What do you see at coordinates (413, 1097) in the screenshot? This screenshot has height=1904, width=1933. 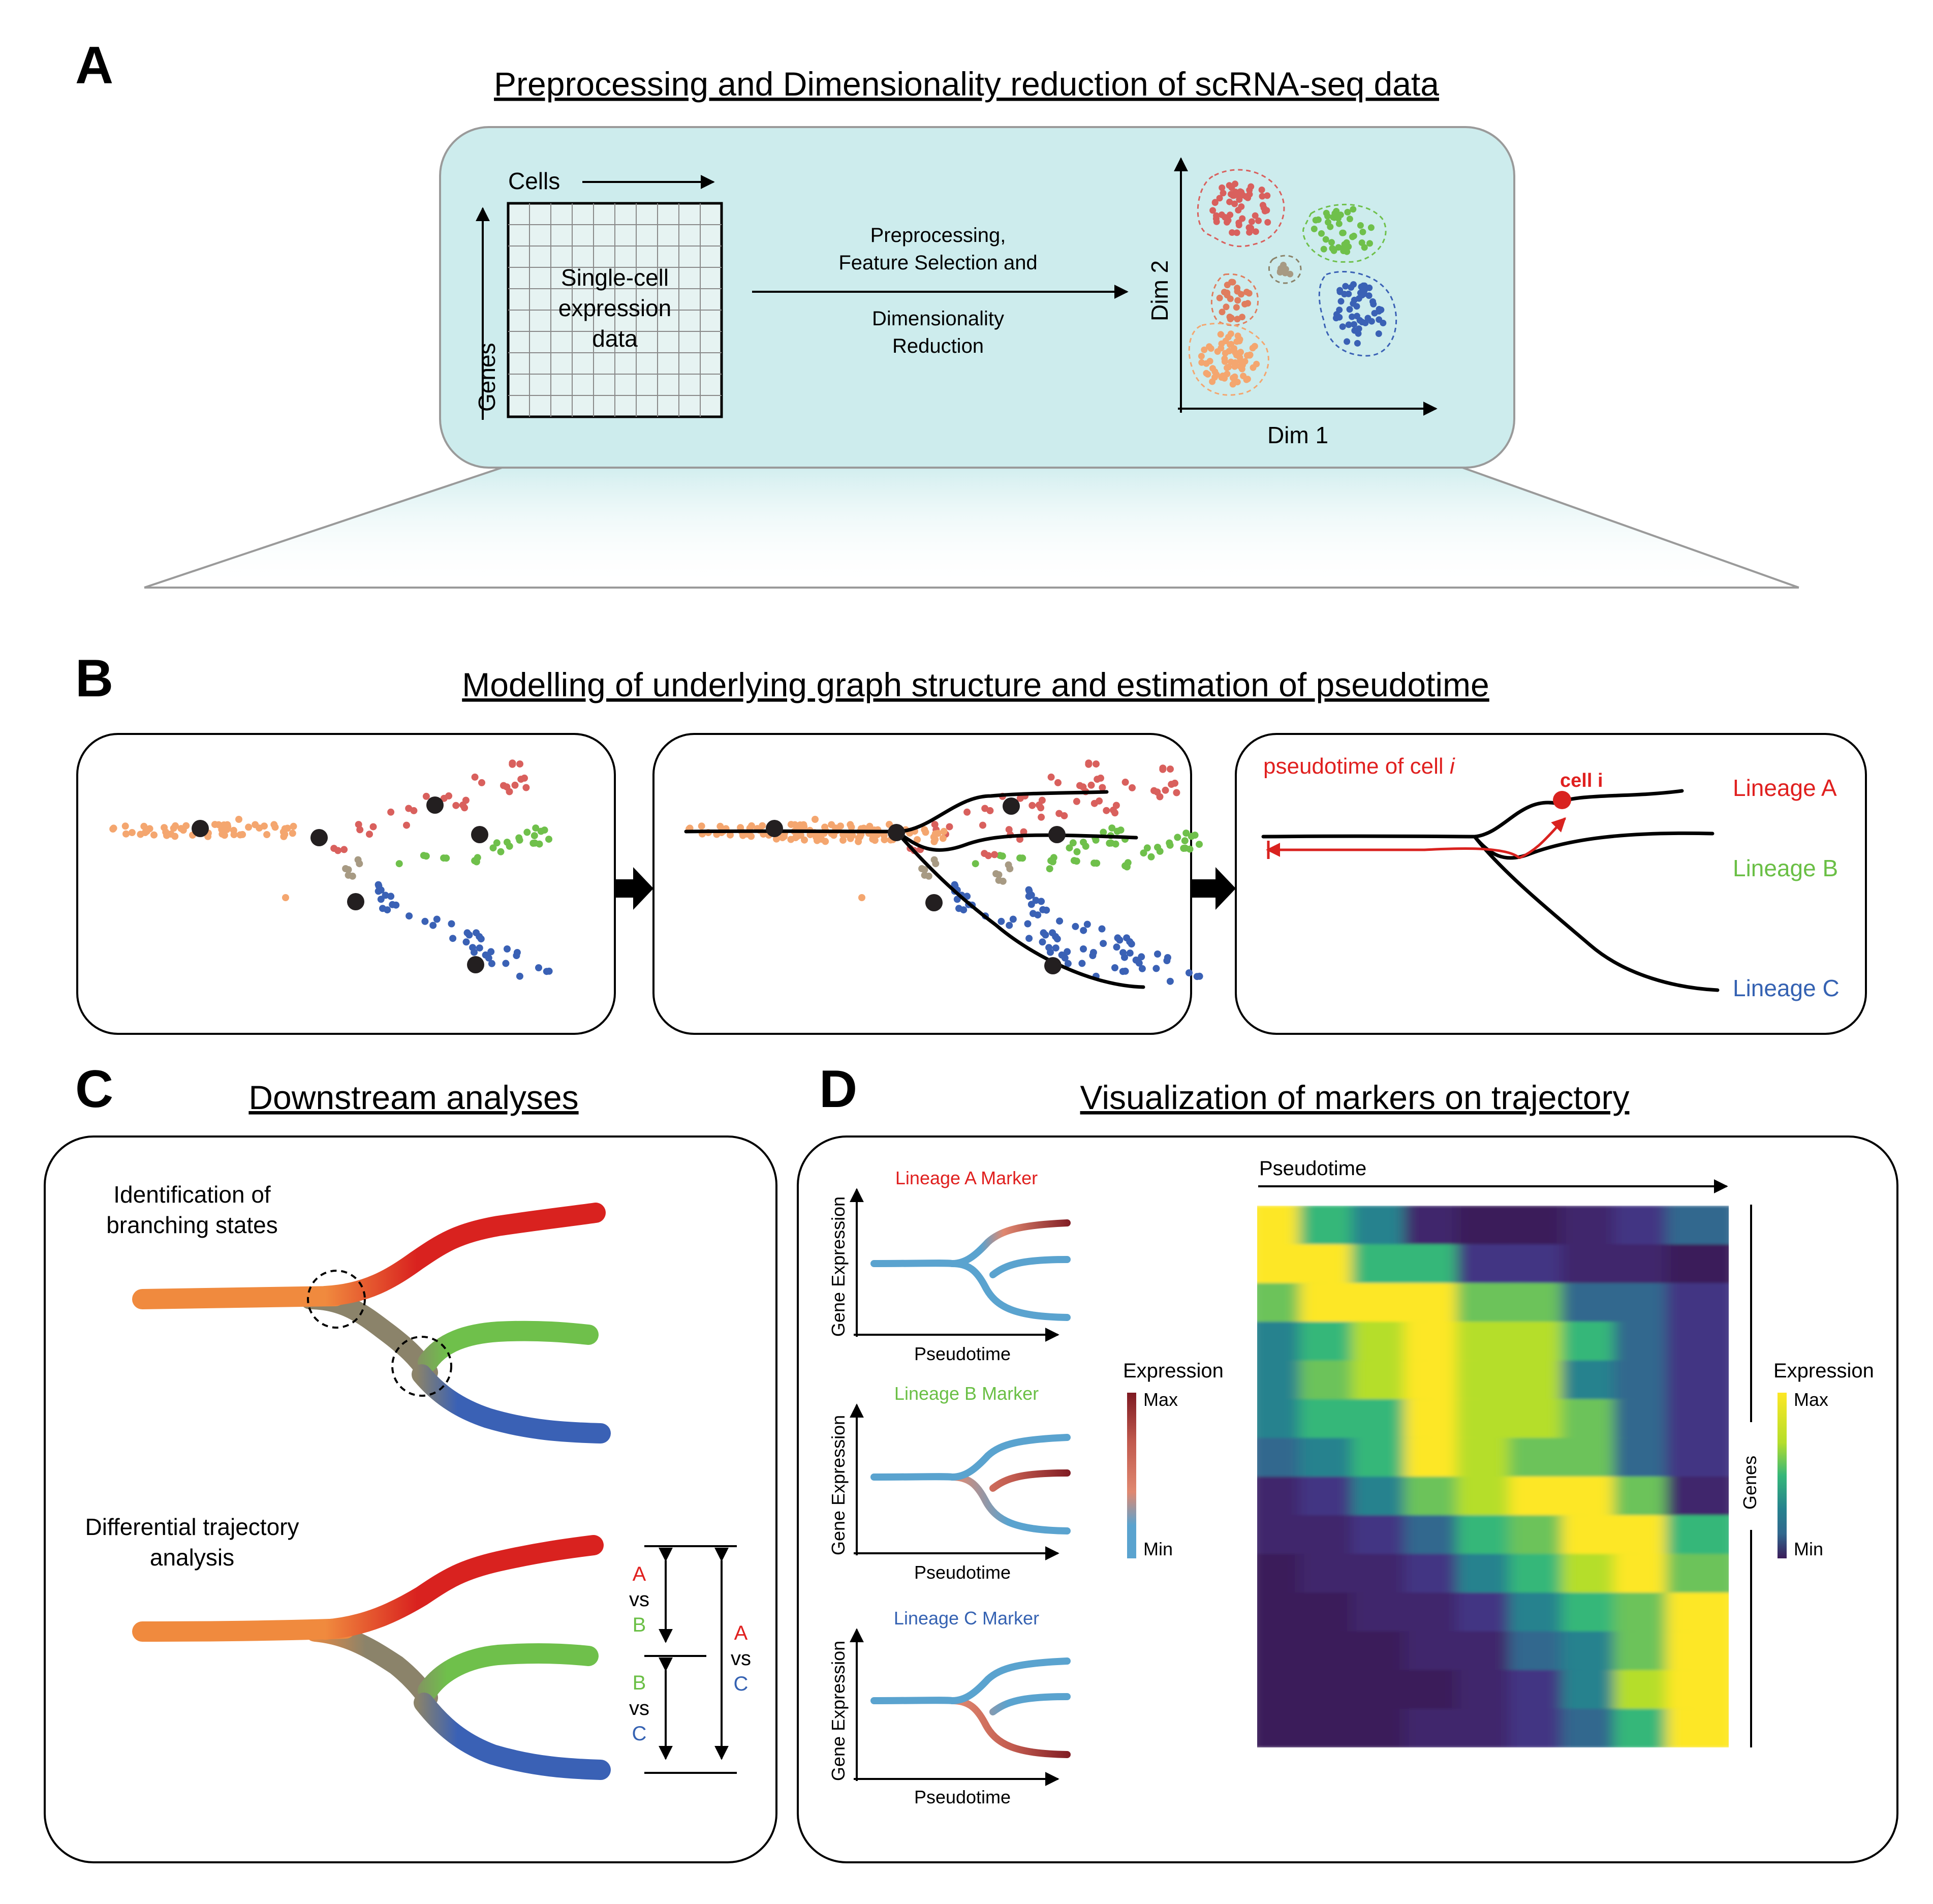 I see `panel-c-title: Downstream analyses` at bounding box center [413, 1097].